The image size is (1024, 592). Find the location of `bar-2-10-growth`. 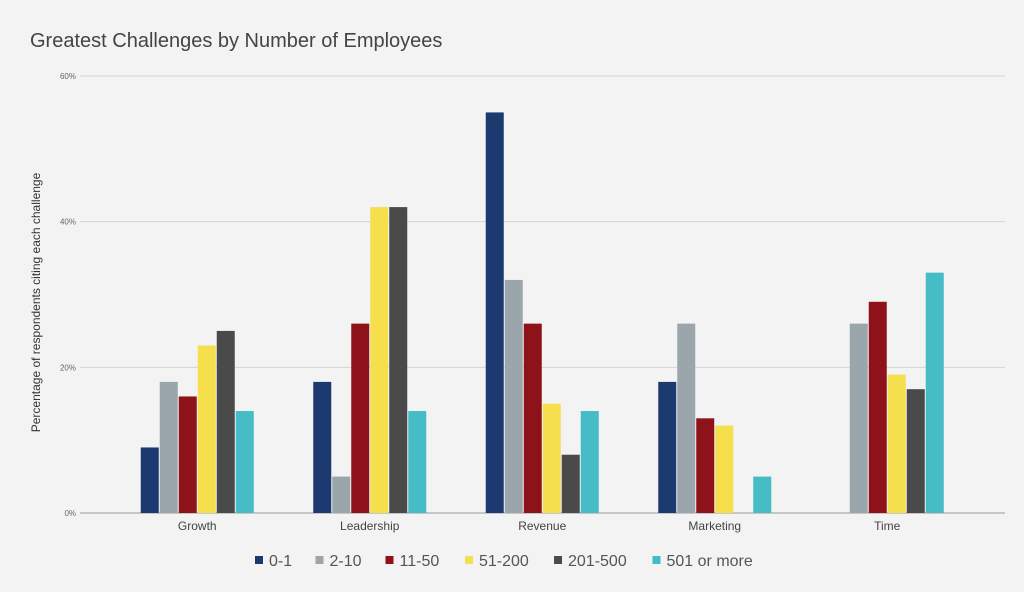

bar-2-10-growth is located at coordinates (168, 447).